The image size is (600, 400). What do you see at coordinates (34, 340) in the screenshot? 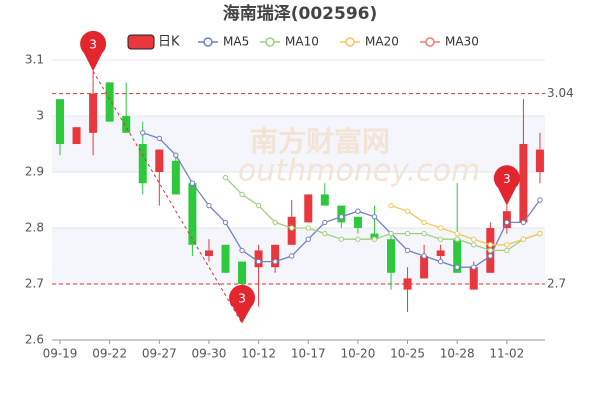
I see `y-tick-label: 2.6` at bounding box center [34, 340].